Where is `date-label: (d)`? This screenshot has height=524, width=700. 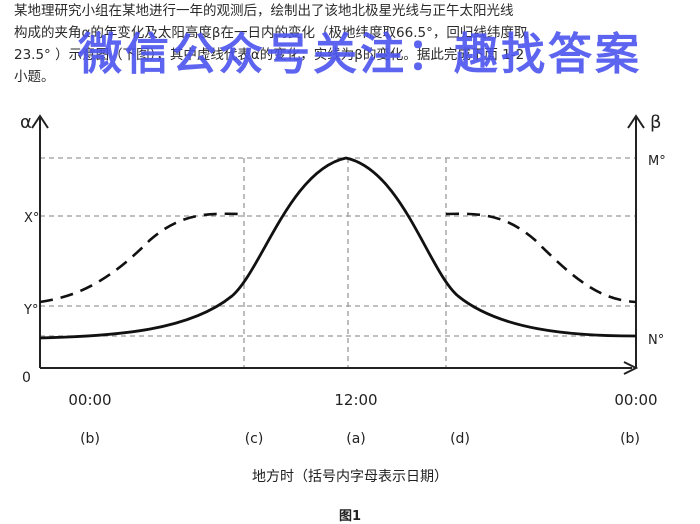
date-label: (d) is located at coordinates (460, 439).